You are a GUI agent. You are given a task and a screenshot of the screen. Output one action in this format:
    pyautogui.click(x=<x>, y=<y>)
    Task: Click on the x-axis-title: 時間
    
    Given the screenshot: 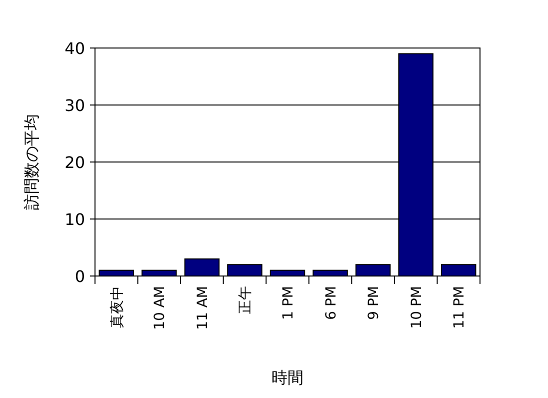 What is the action you would take?
    pyautogui.click(x=288, y=377)
    